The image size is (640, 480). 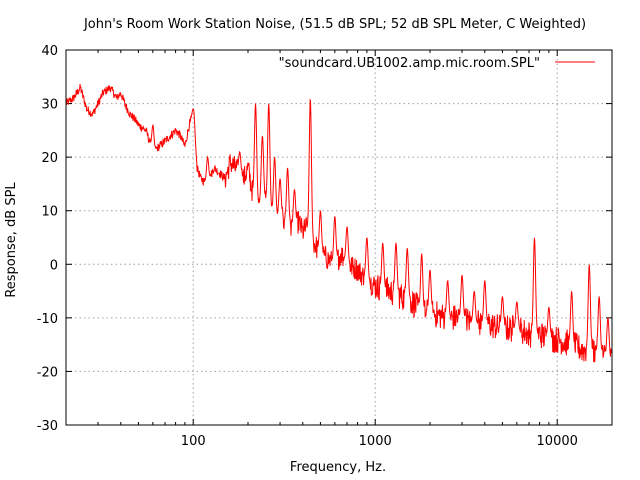 What do you see at coordinates (193, 441) in the screenshot?
I see `x-tick-label: 100` at bounding box center [193, 441].